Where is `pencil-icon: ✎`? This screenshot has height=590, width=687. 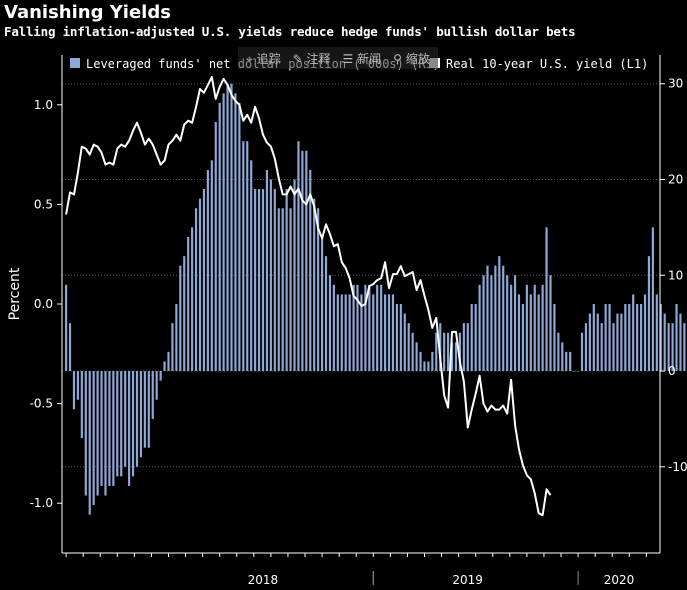
pencil-icon: ✎ is located at coordinates (299, 58).